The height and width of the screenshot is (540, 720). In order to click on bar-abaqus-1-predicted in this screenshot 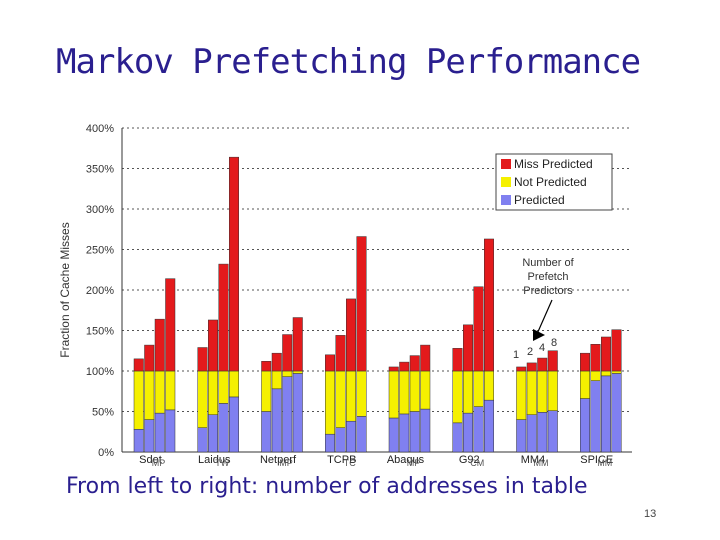, I will do `click(393, 435)`.